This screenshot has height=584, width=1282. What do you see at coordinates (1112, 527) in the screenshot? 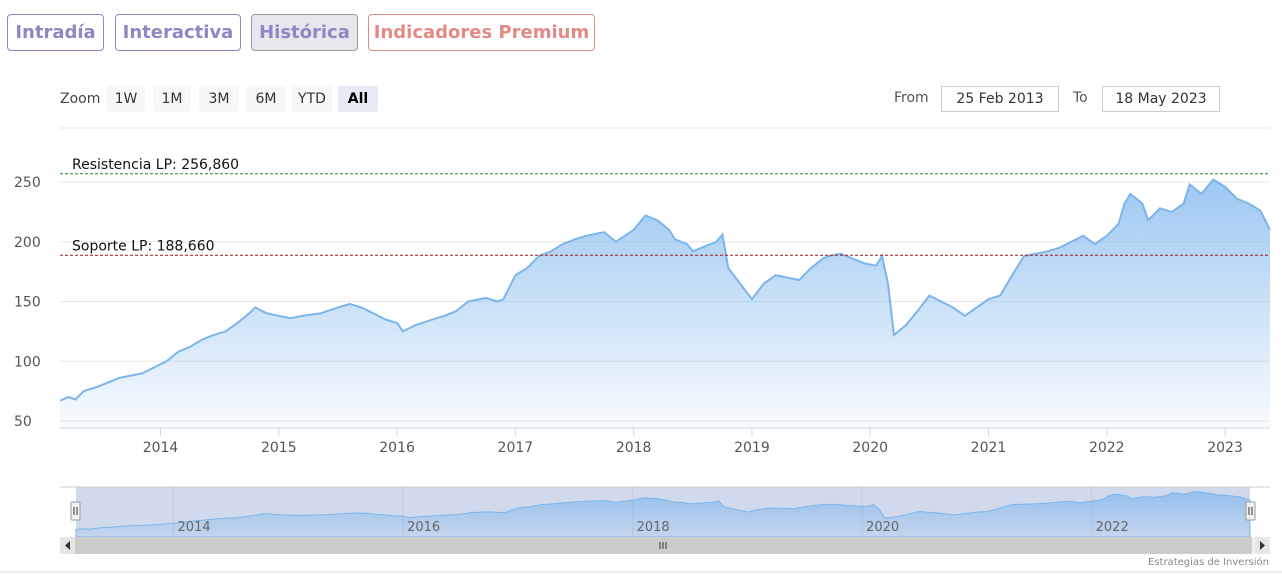
I see `navigator-label: 2022` at bounding box center [1112, 527].